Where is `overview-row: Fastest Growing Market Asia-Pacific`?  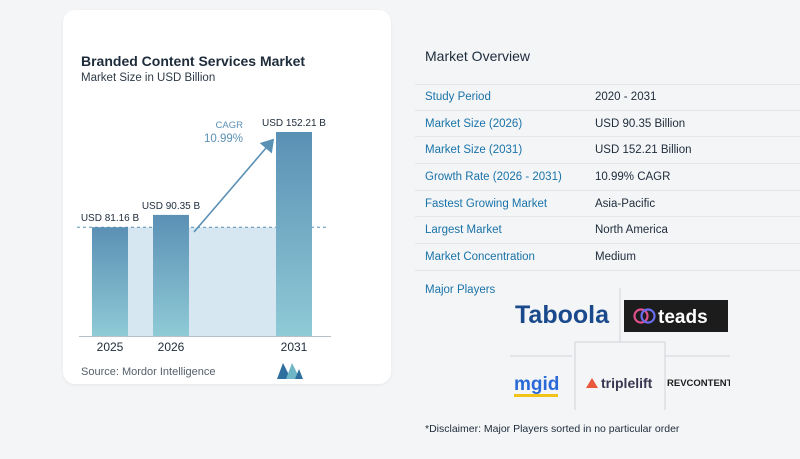
overview-row: Fastest Growing Market Asia-Pacific is located at coordinates (607, 204).